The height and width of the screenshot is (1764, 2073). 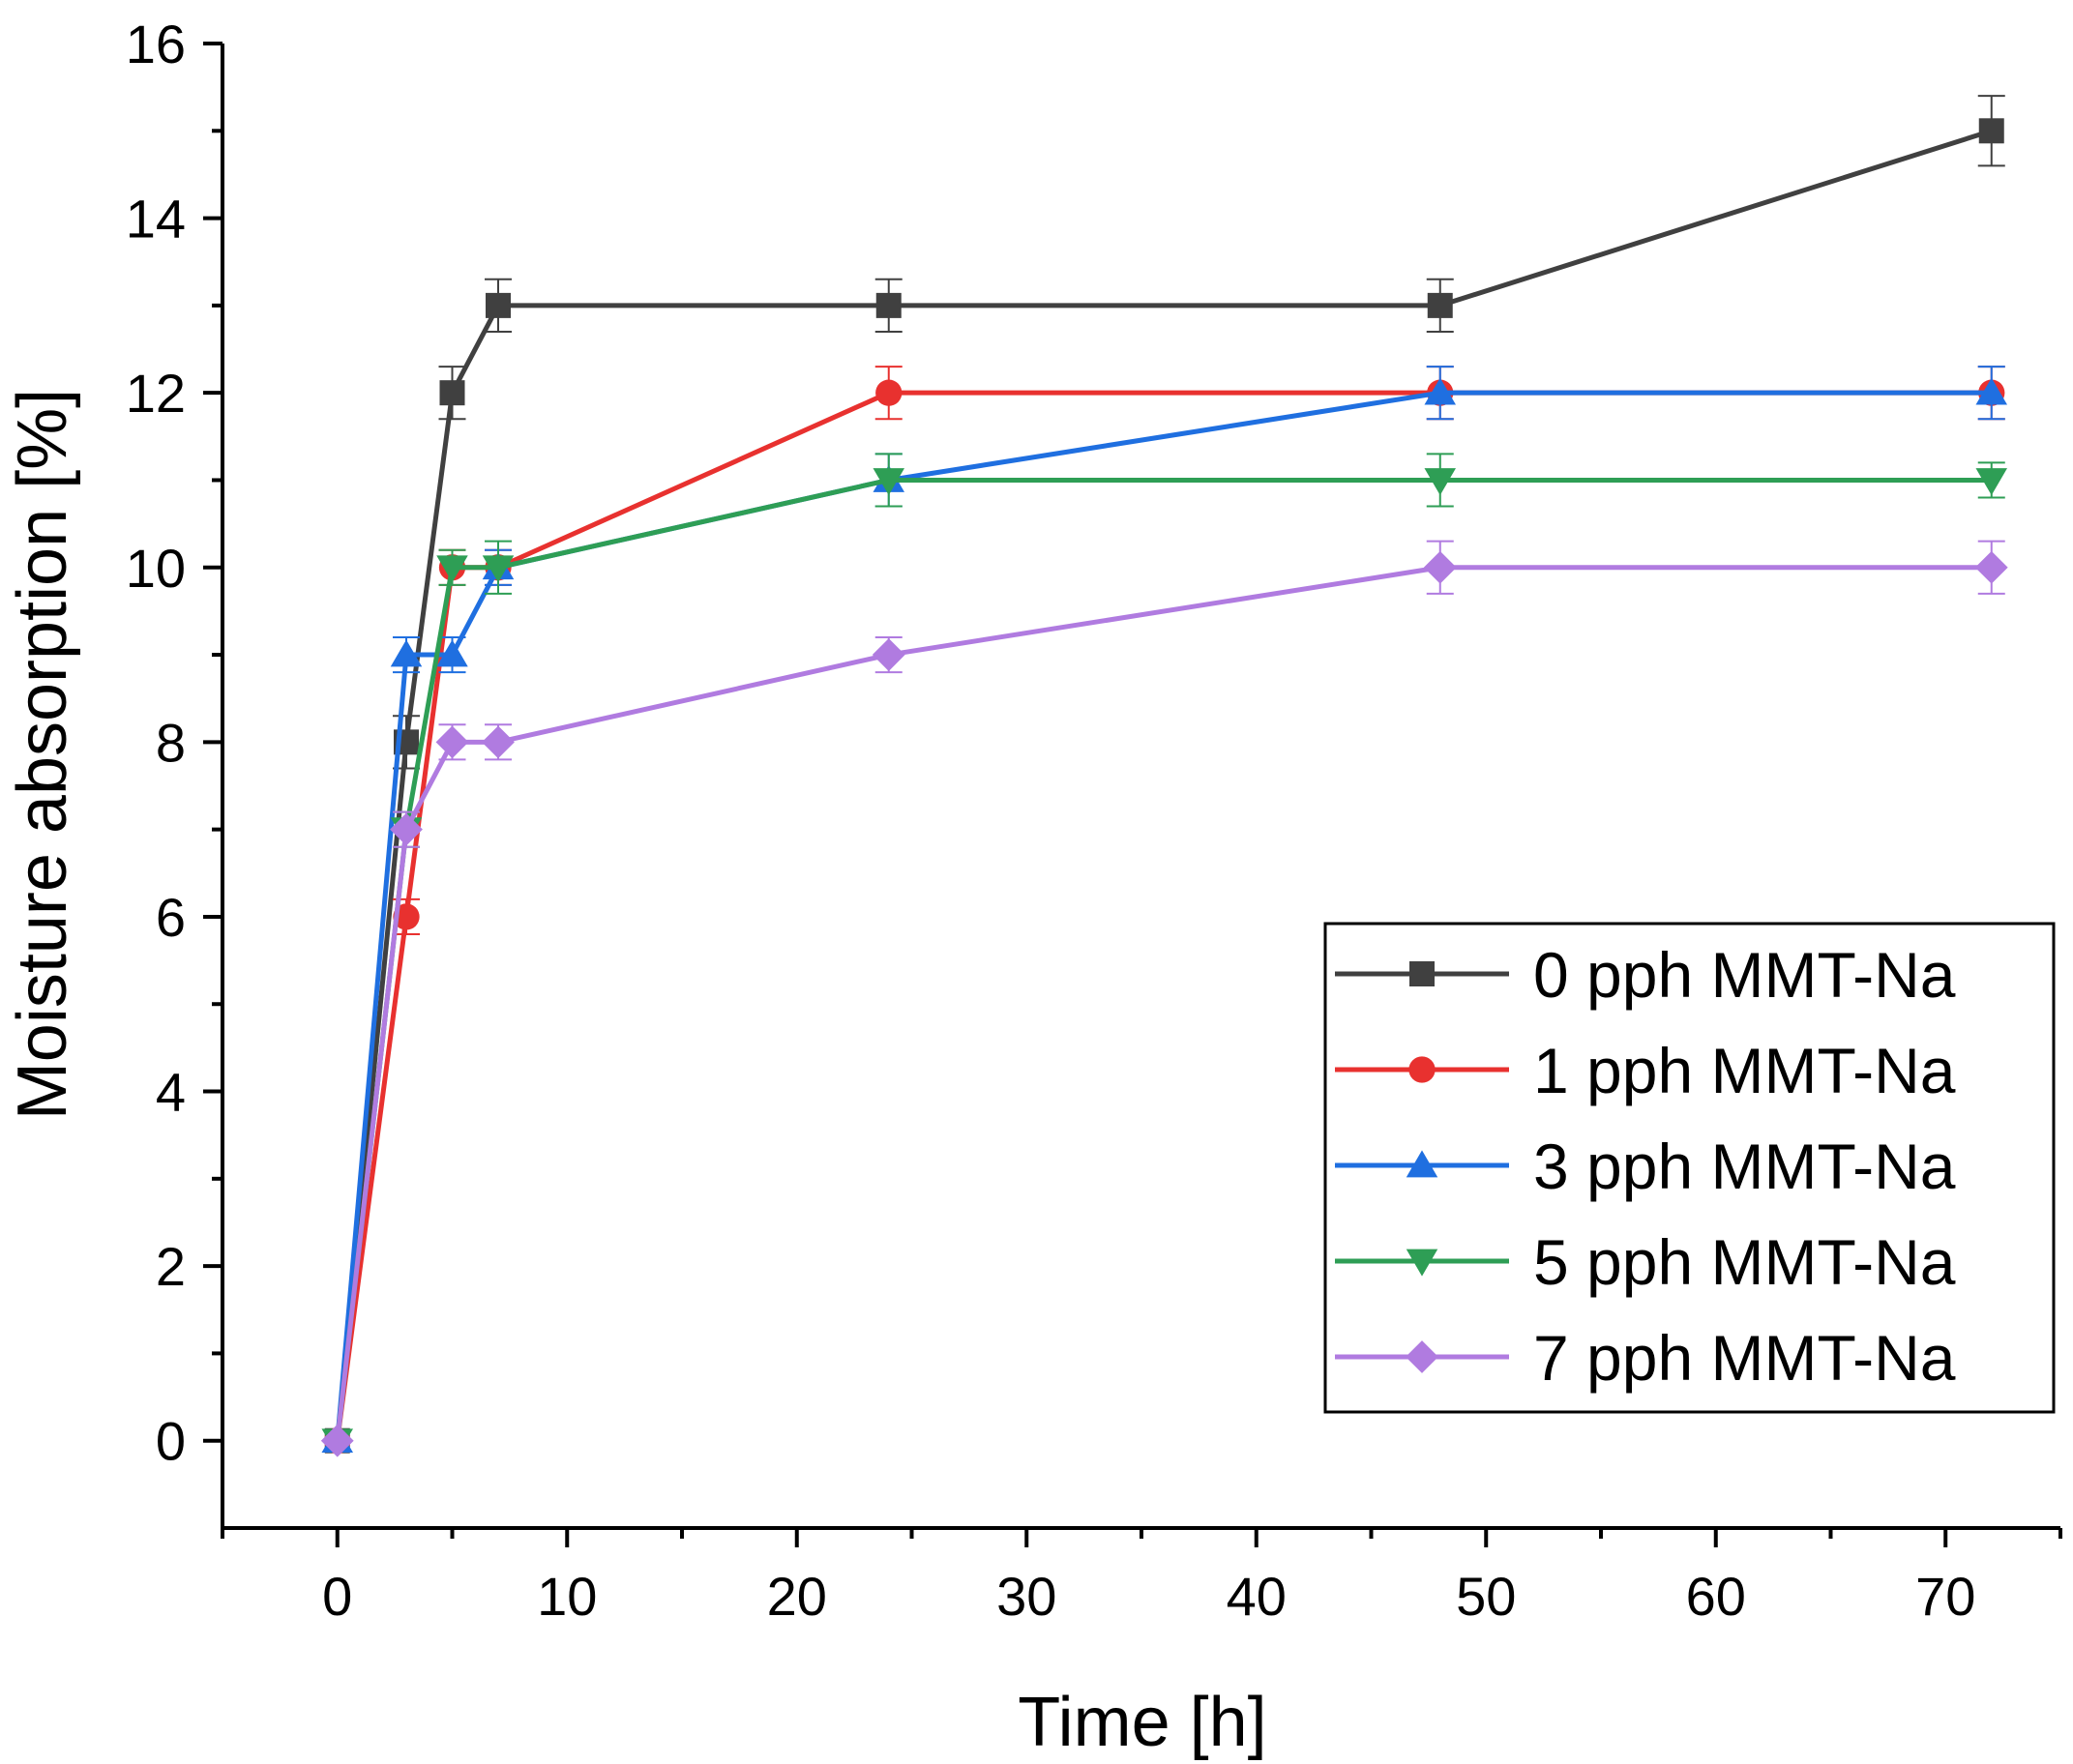 What do you see at coordinates (1486, 1596) in the screenshot?
I see `x-tick-label: 50` at bounding box center [1486, 1596].